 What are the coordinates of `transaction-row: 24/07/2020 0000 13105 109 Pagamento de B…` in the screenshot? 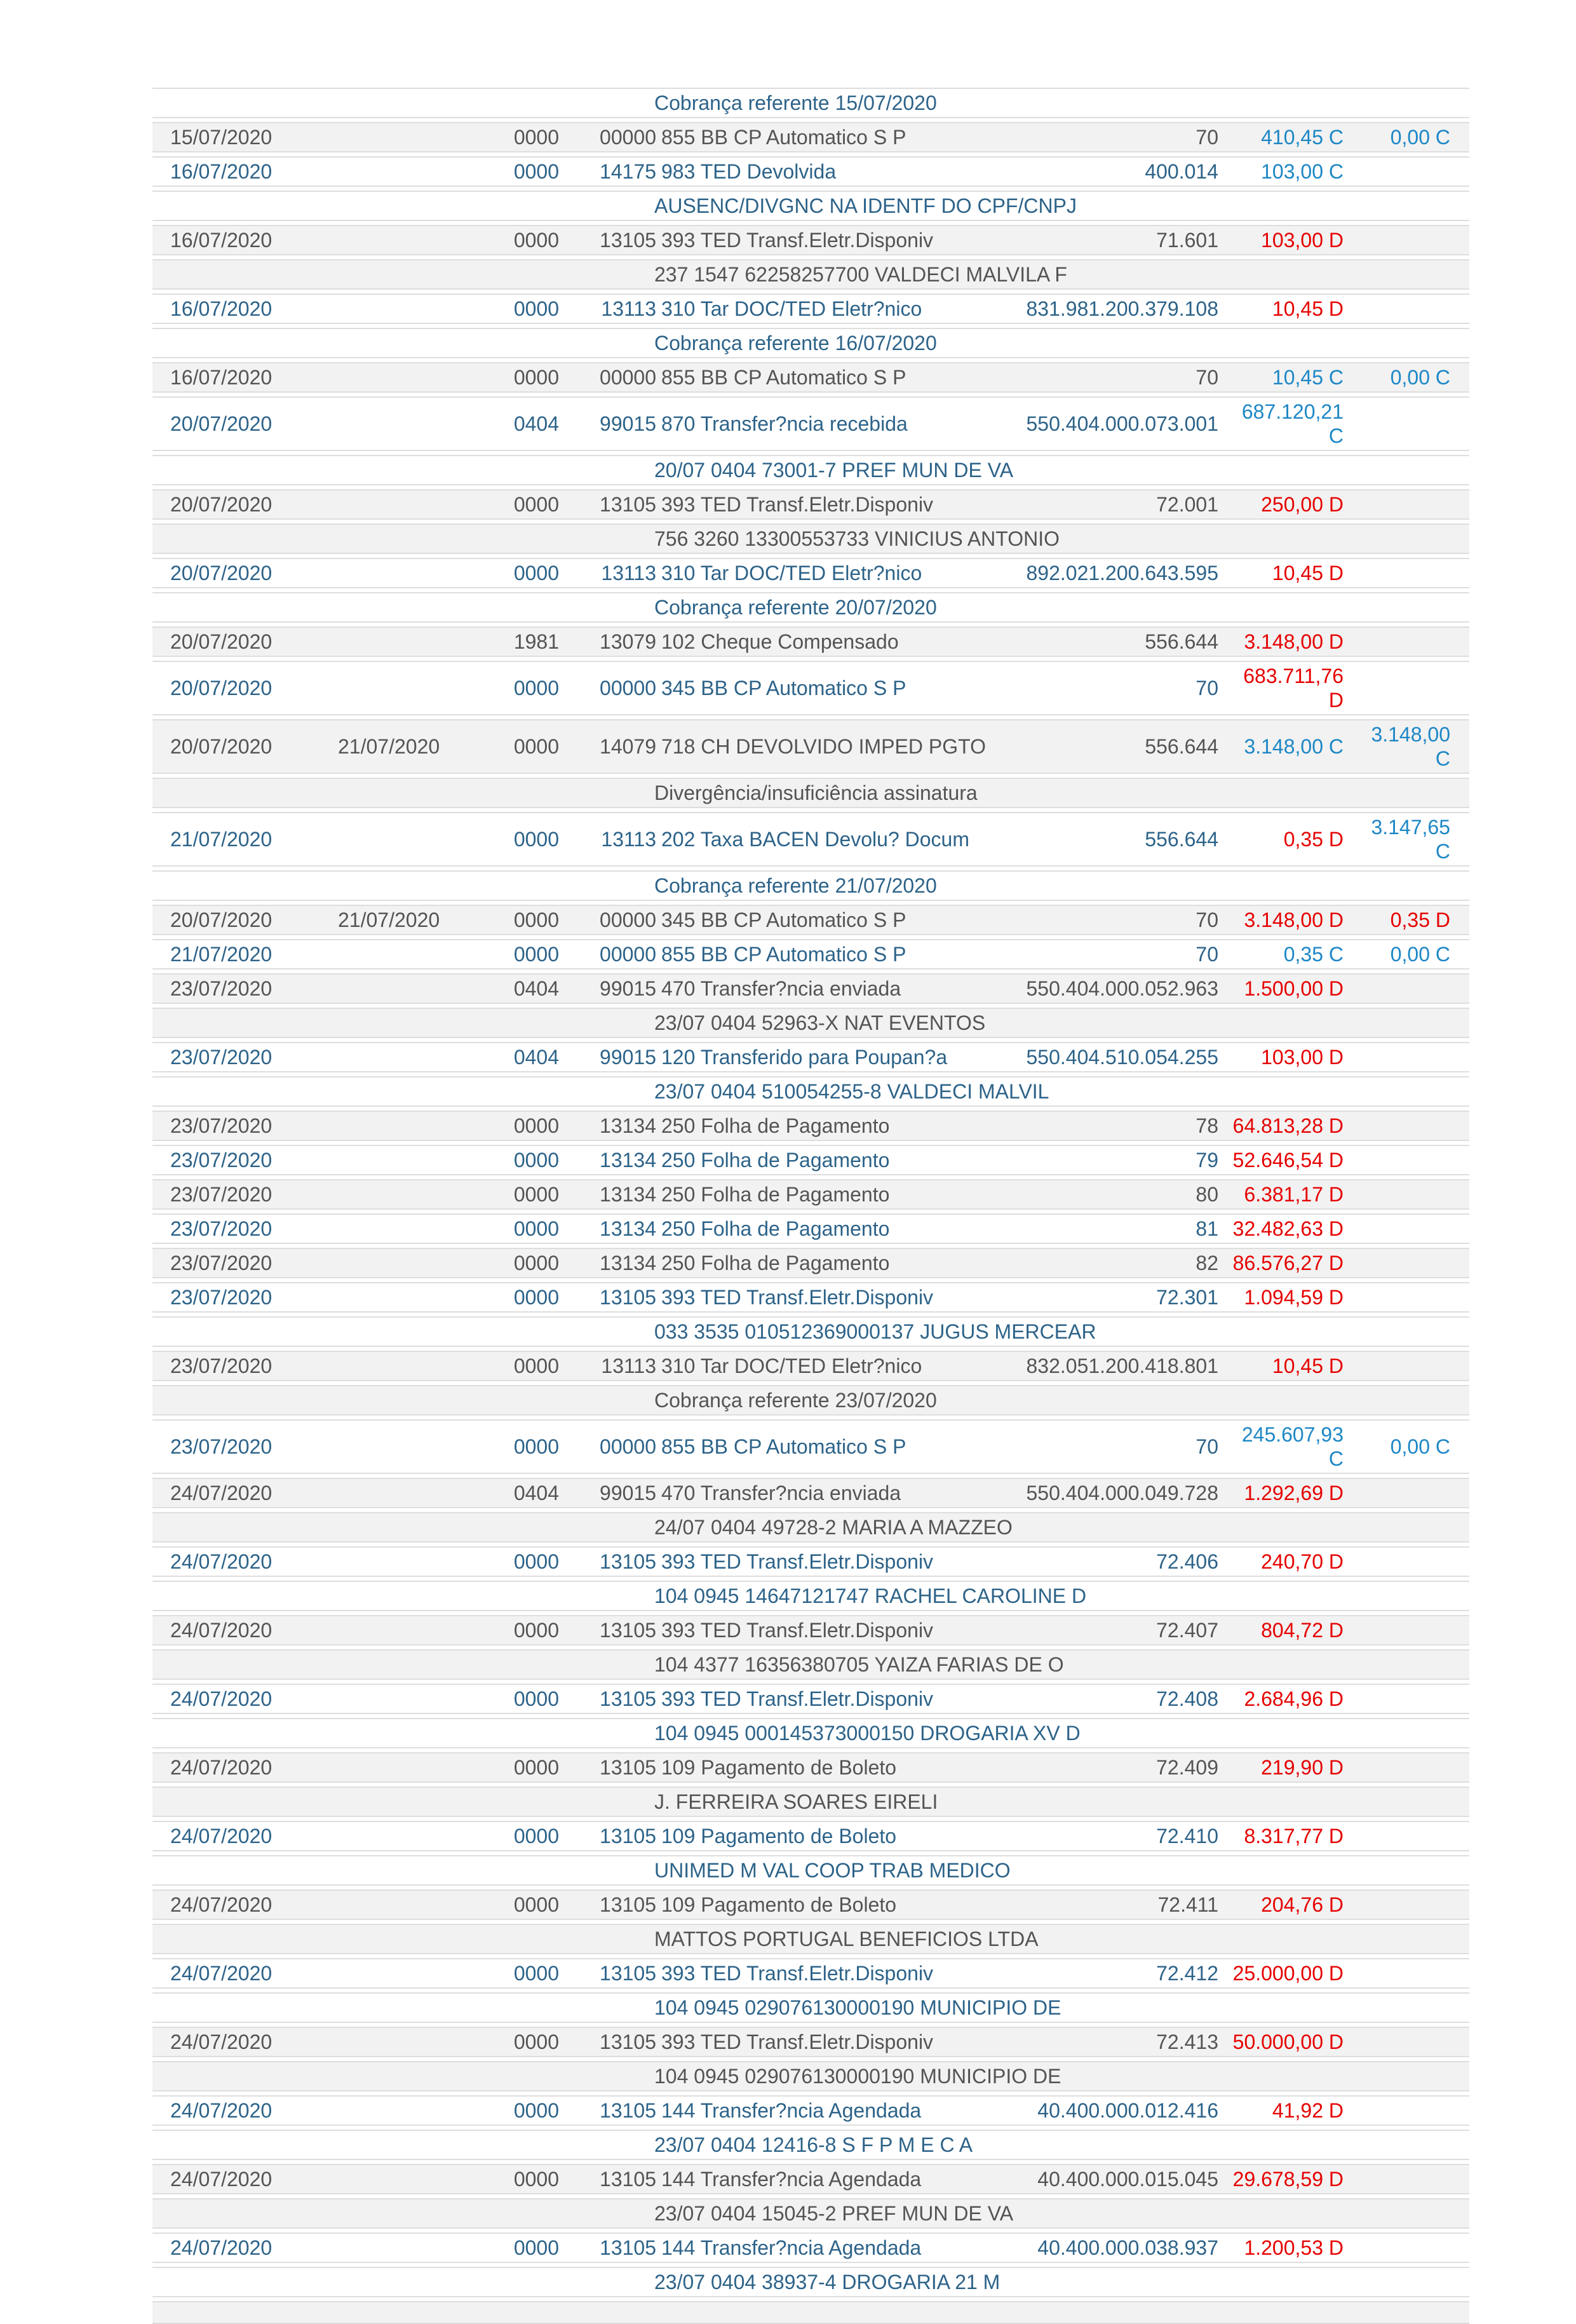 It's located at (810, 1905).